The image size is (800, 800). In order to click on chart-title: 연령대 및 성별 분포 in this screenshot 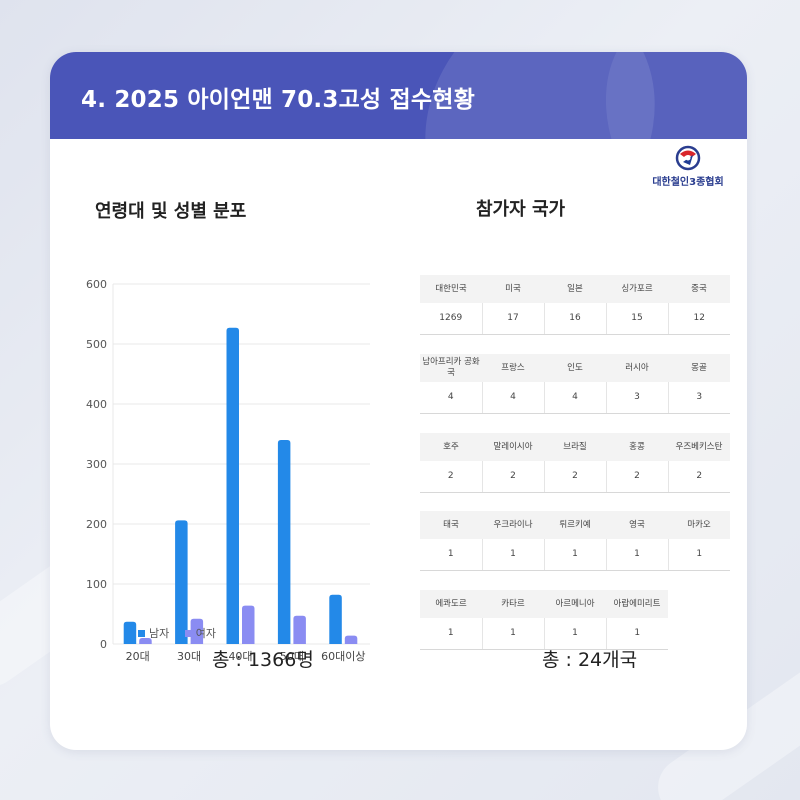, I will do `click(171, 211)`.